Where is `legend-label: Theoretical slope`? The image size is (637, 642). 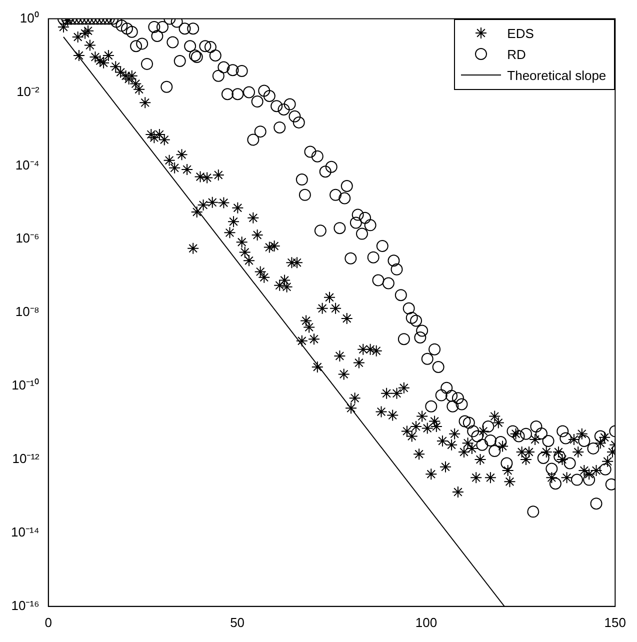 legend-label: Theoretical slope is located at coordinates (556, 75).